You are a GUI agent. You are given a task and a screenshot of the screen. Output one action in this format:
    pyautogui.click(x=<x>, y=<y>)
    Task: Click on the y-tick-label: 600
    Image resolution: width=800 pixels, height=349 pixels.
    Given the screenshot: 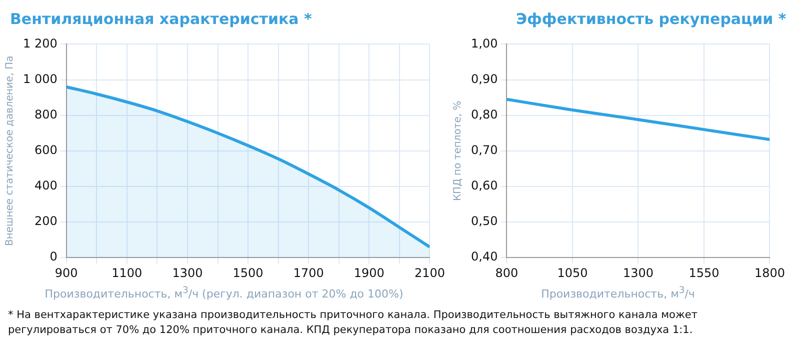 What is the action you would take?
    pyautogui.click(x=46, y=150)
    